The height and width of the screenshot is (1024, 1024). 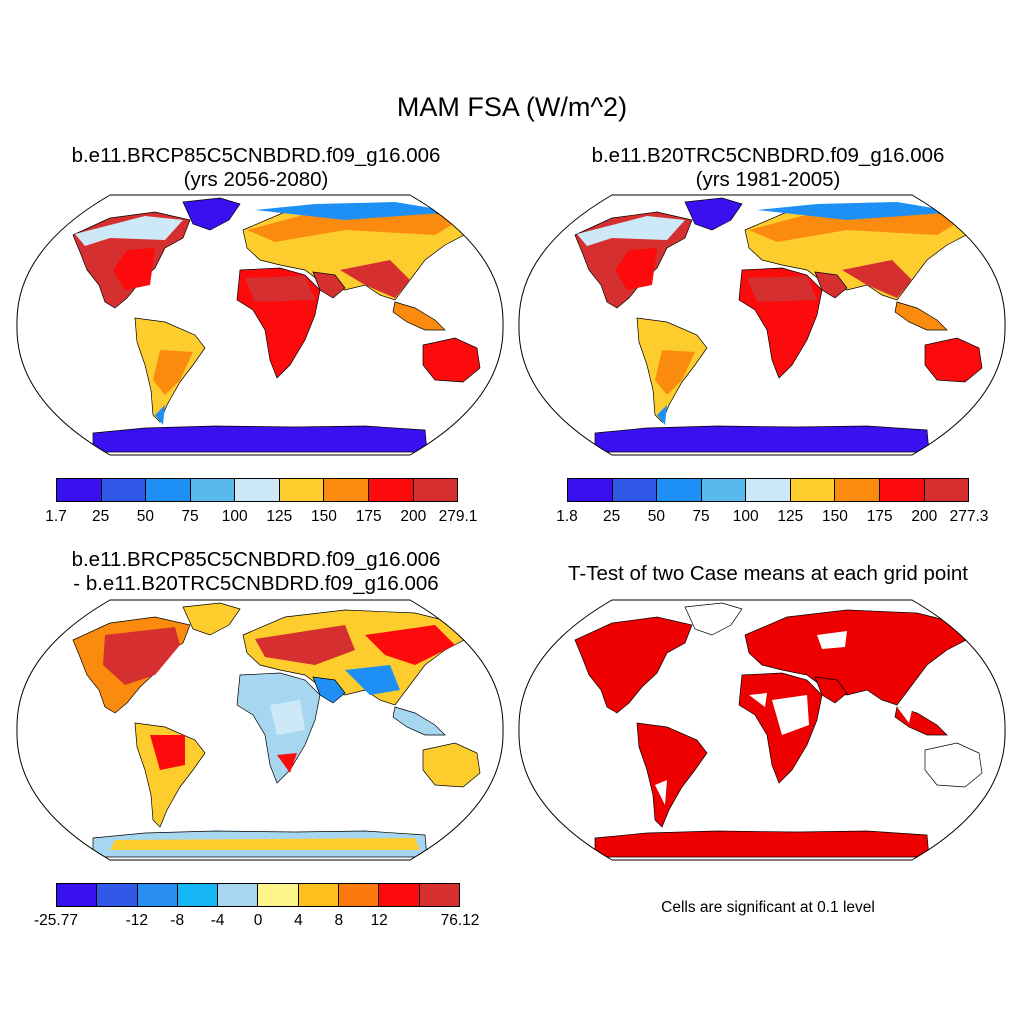 What do you see at coordinates (217, 920) in the screenshot?
I see `colorbar-tick-label: -4` at bounding box center [217, 920].